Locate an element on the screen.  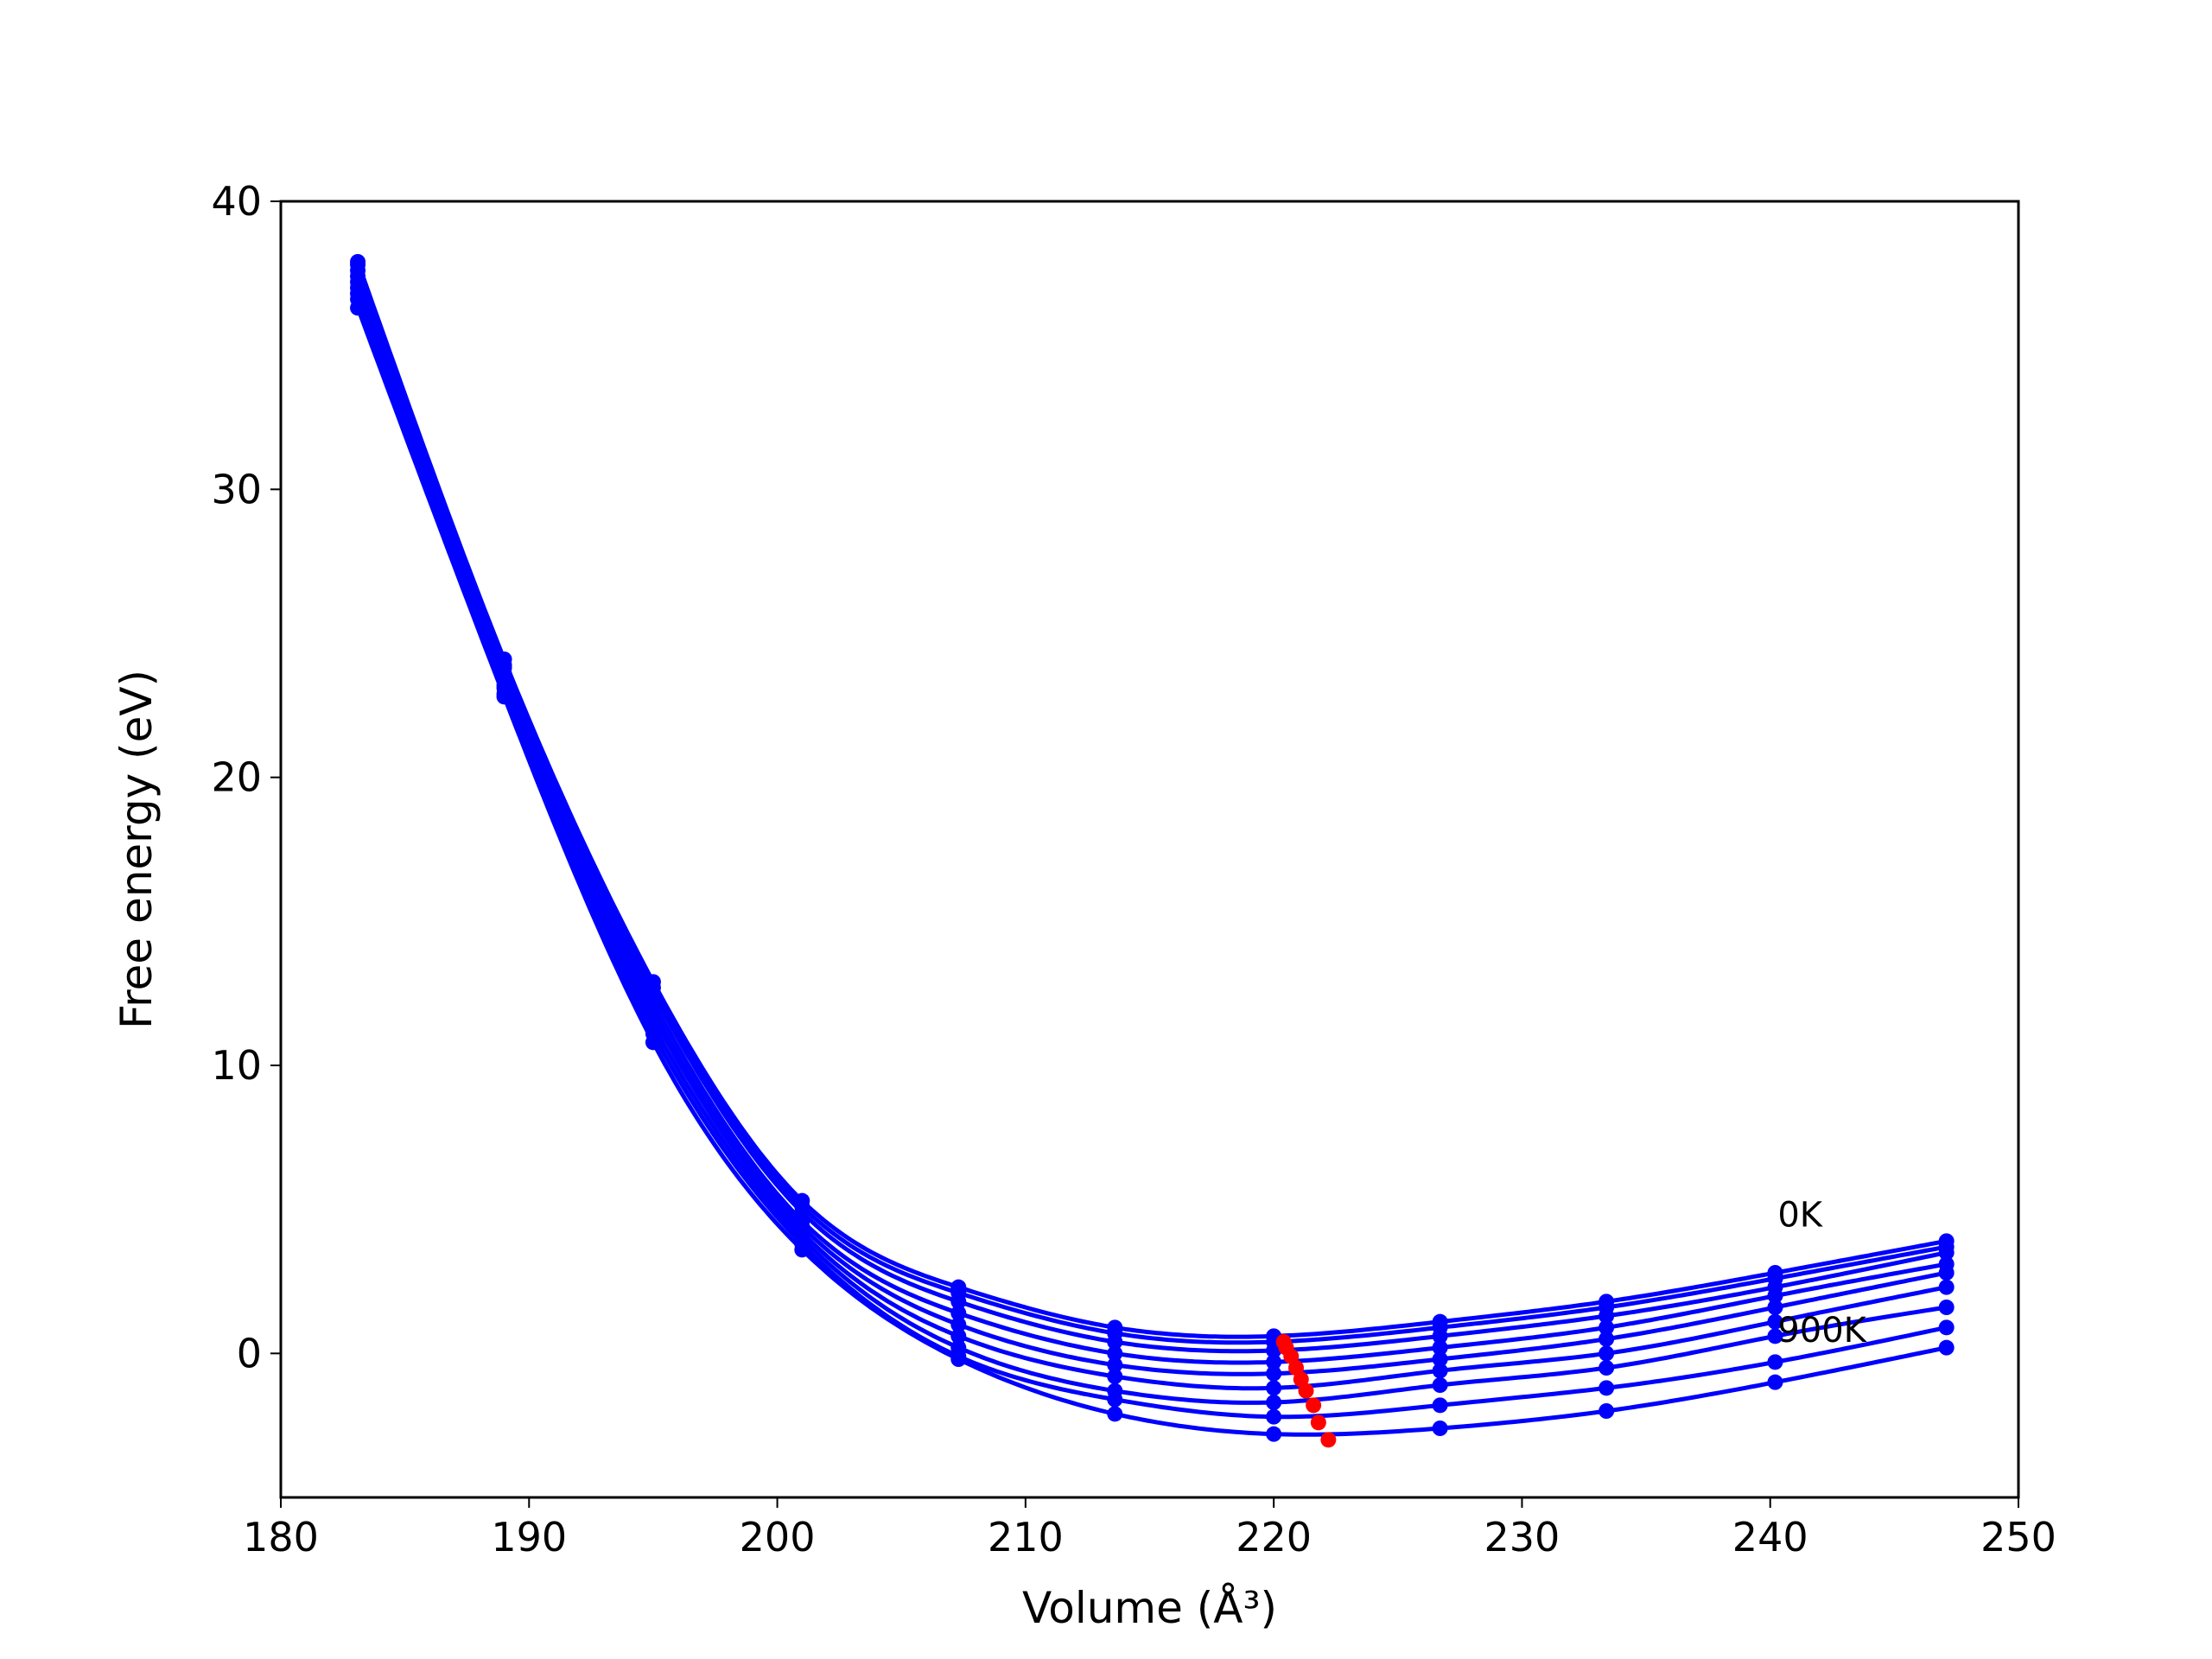
y-tick-label: 20 is located at coordinates (236, 777).